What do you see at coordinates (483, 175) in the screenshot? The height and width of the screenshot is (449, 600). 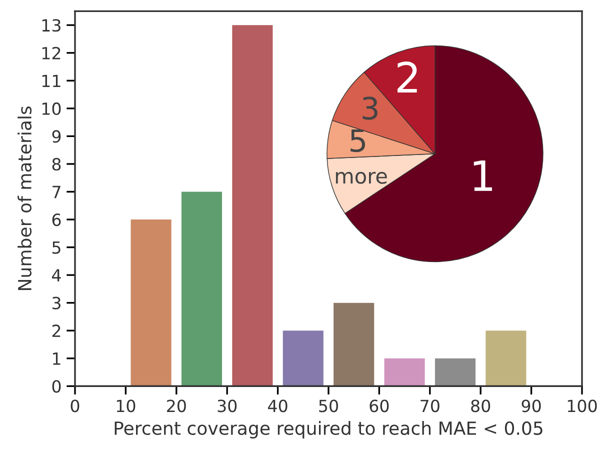 I see `slice-label: 1` at bounding box center [483, 175].